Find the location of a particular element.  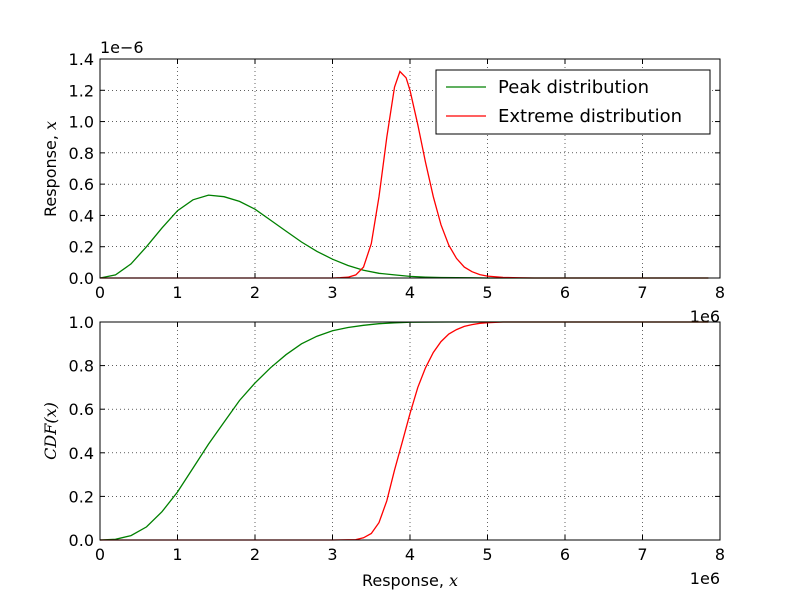

top-y-axis-label-math: x is located at coordinates (50, 125).